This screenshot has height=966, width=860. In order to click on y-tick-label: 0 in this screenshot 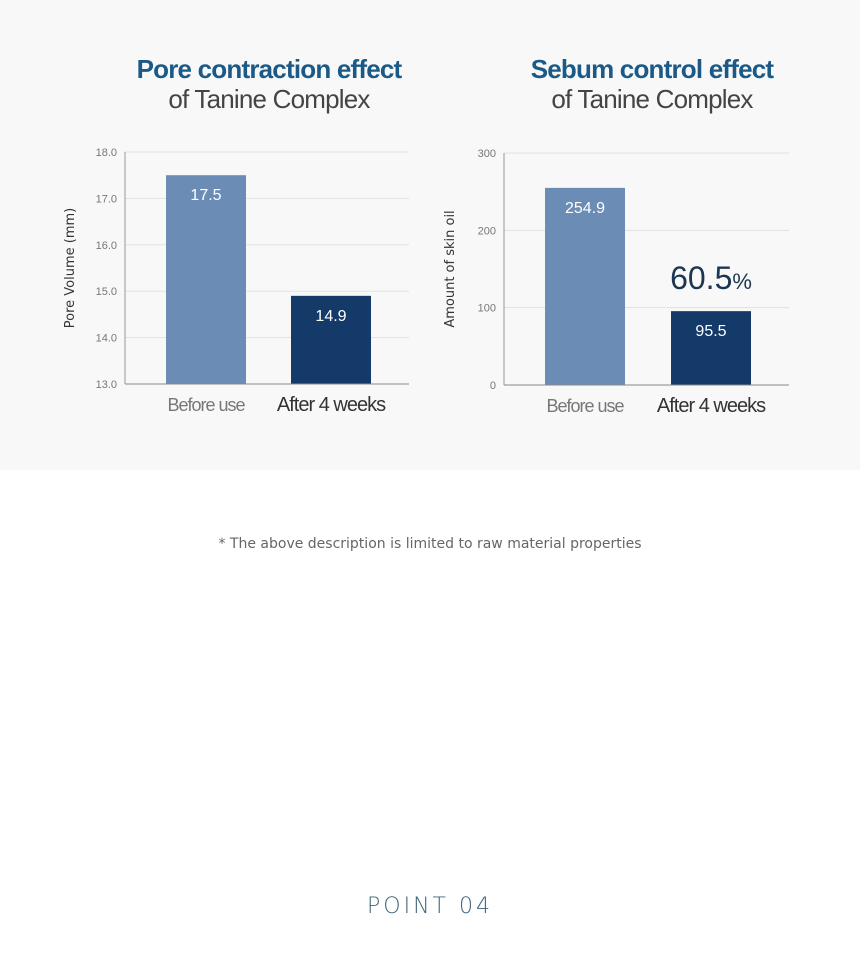, I will do `click(493, 386)`.